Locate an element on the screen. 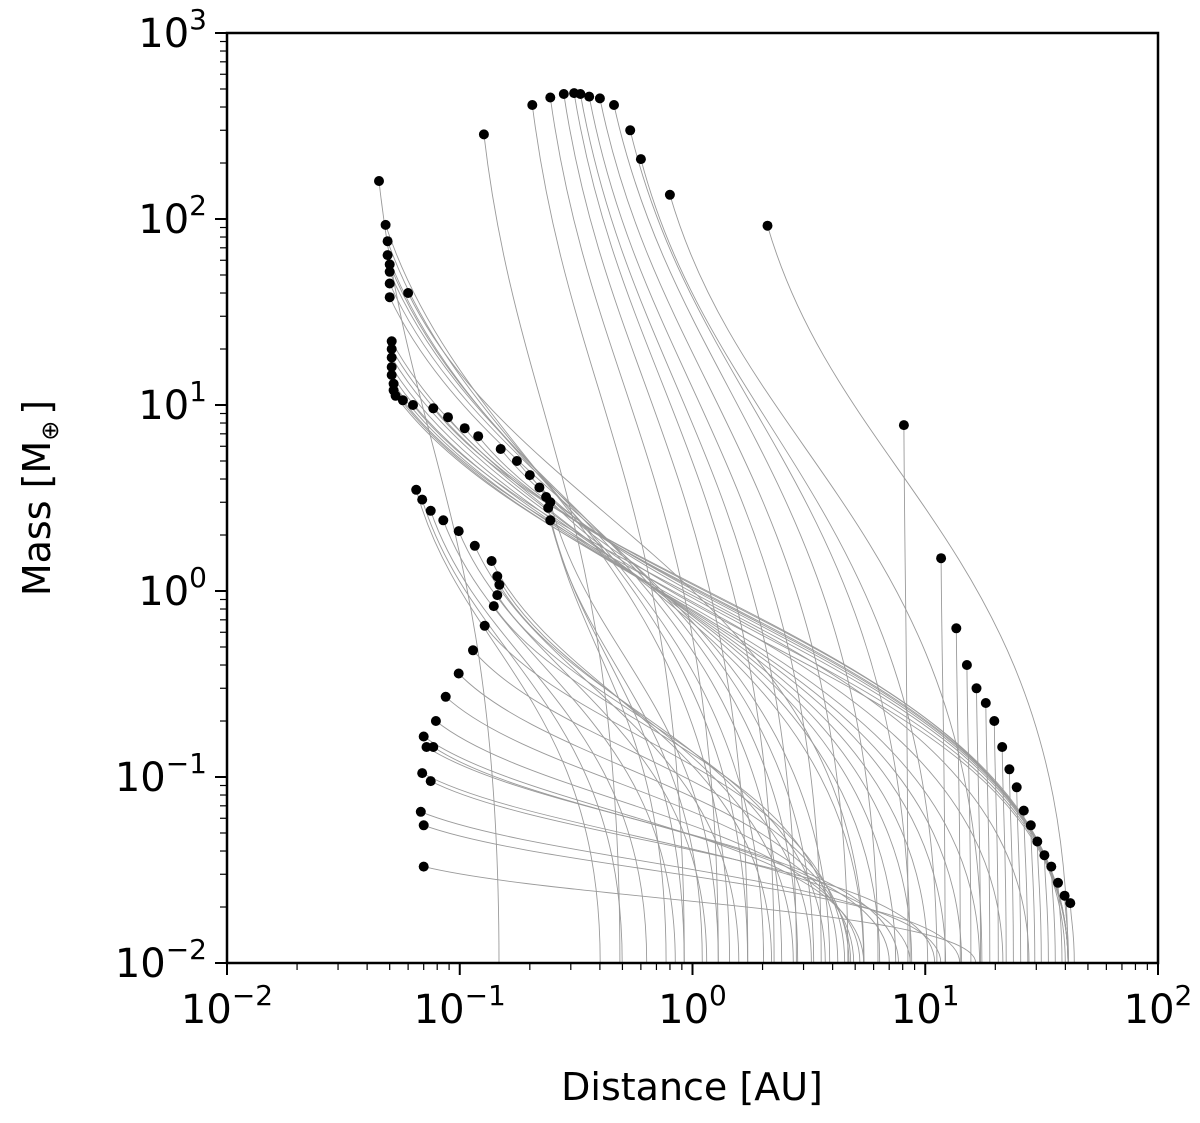 Image resolution: width=1200 pixels, height=1123 pixels. y-axis-title-main: Mass [M is located at coordinates (37, 518).